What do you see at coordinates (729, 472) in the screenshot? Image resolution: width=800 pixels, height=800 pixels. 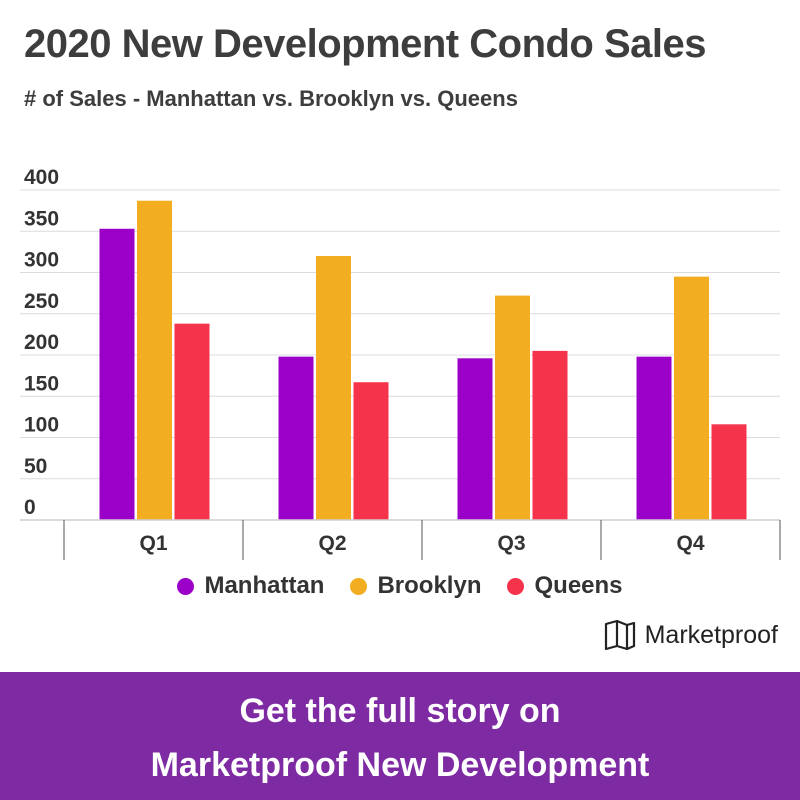 I see `bar-queens-q4` at bounding box center [729, 472].